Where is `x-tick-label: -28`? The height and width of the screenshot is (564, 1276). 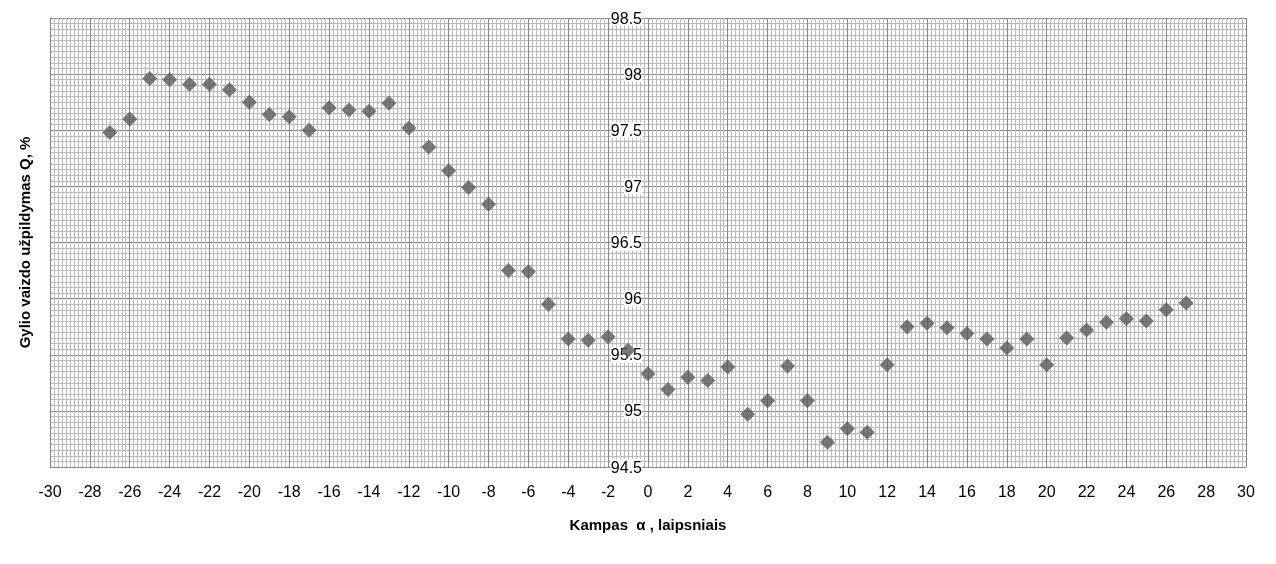 x-tick-label: -28 is located at coordinates (90, 491).